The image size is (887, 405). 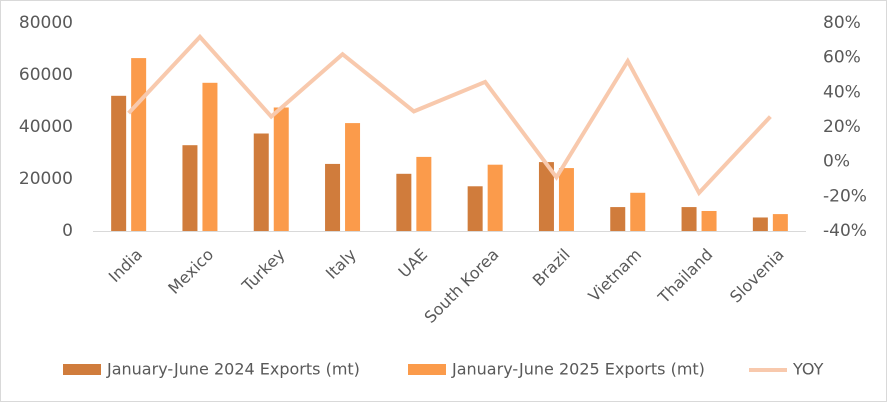 I want to click on bar-2025-mexico, so click(x=210, y=156).